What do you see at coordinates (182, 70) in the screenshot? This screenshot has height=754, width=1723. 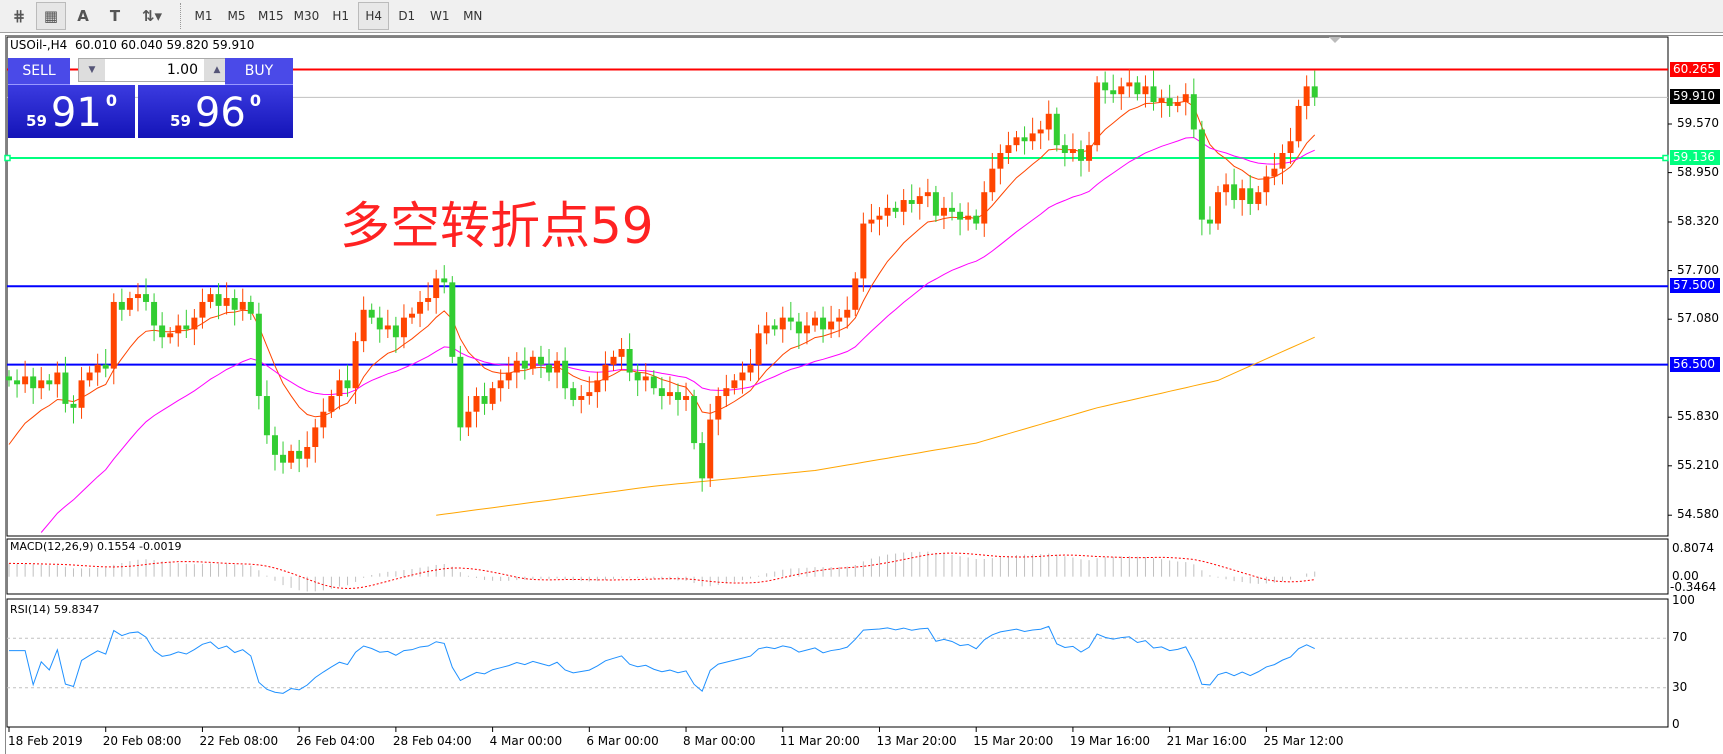 I see `lot-value: 1.00` at bounding box center [182, 70].